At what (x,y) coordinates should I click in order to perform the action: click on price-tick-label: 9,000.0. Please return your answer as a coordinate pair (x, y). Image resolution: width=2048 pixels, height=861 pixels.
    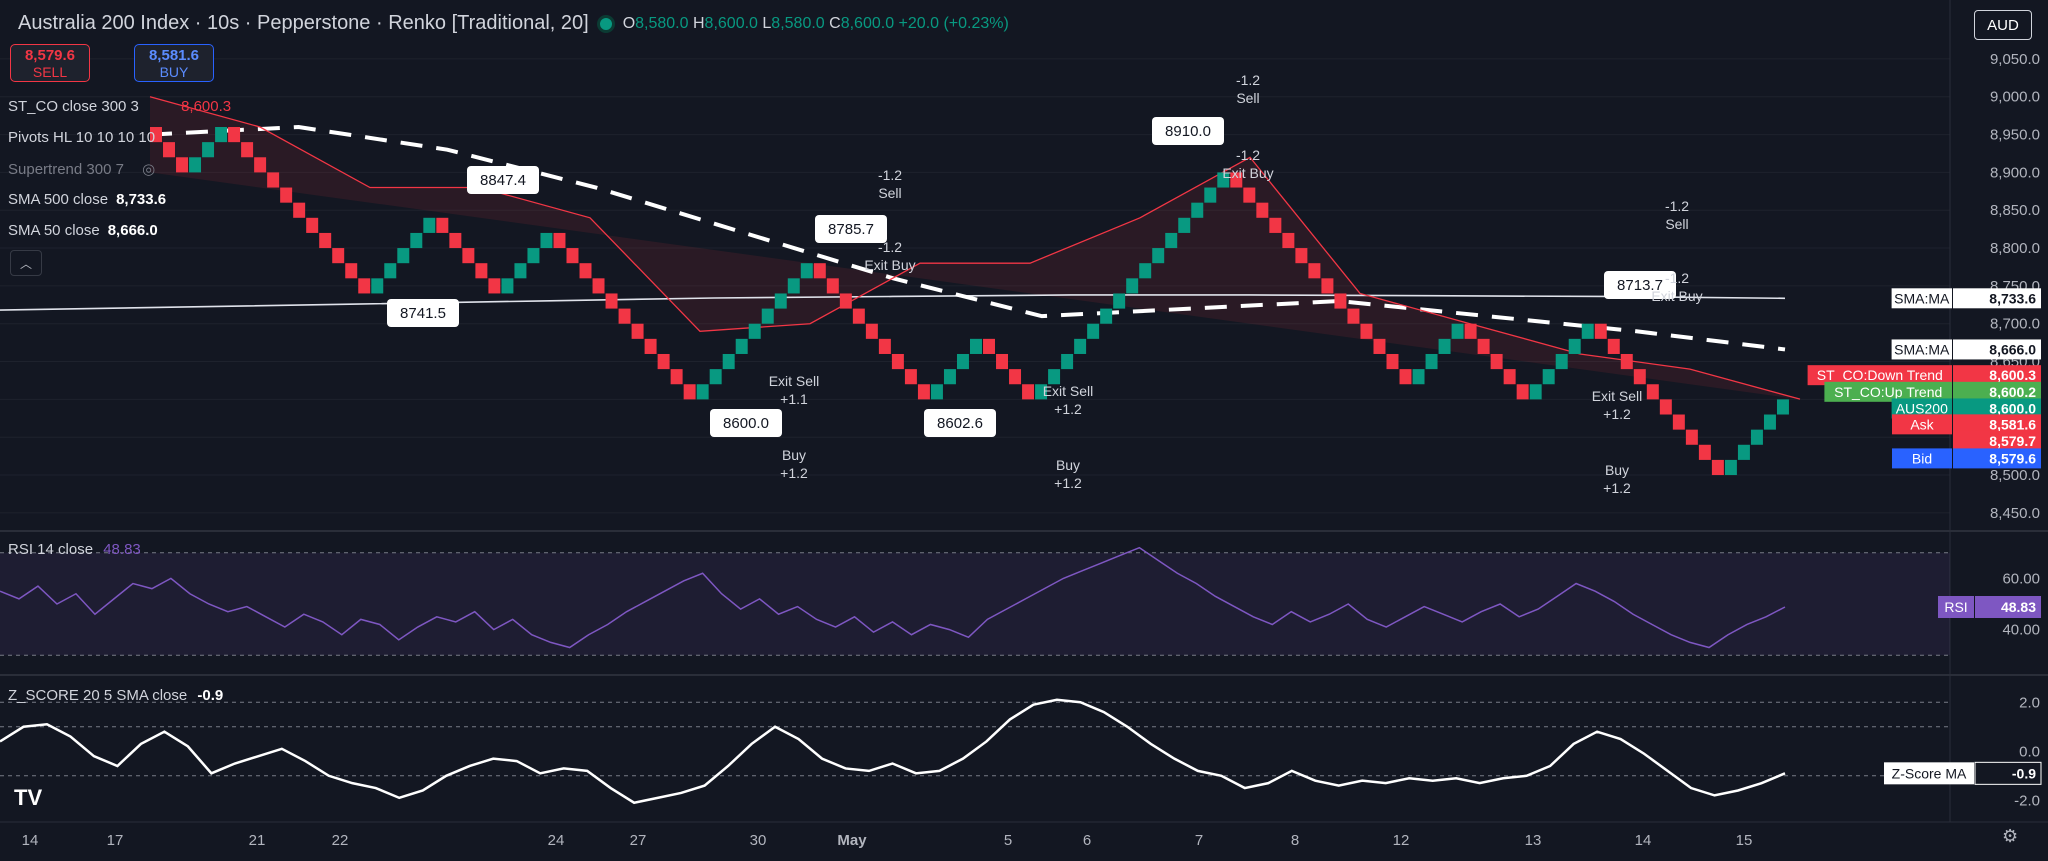
    Looking at the image, I should click on (2015, 97).